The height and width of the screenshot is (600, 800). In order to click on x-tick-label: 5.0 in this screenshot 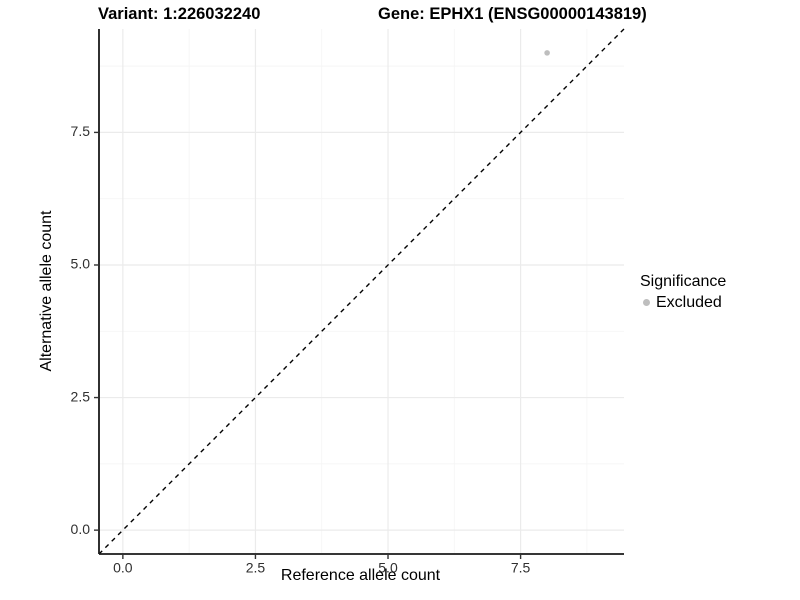, I will do `click(388, 567)`.